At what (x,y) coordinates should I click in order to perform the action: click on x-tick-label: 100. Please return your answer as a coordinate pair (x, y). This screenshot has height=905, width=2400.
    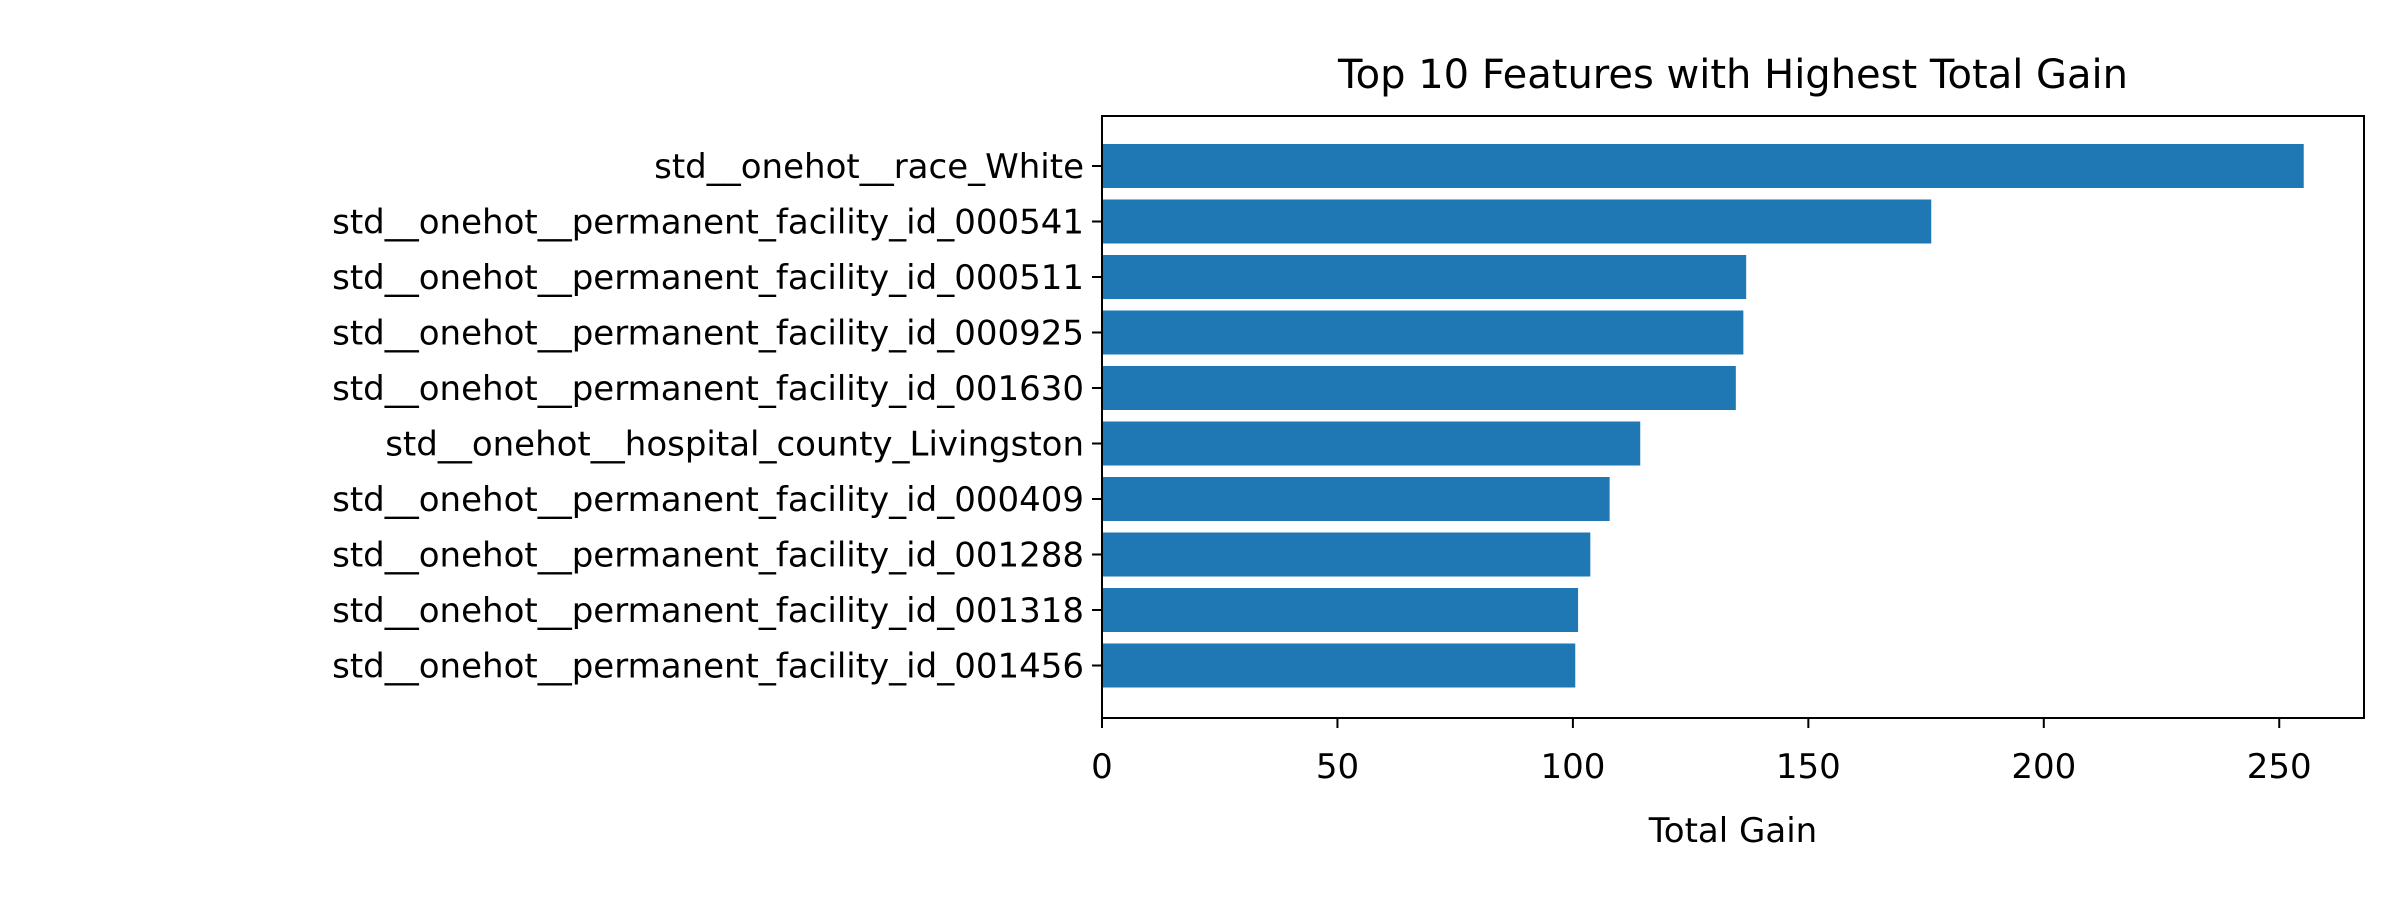
    Looking at the image, I should click on (1572, 767).